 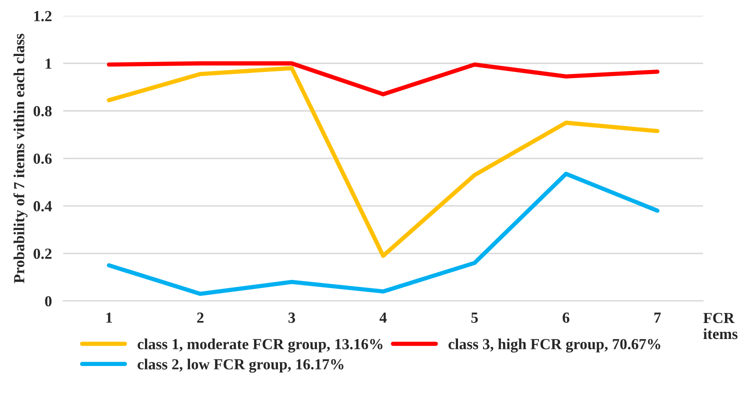 I want to click on y-tick-label: 0.6, so click(x=43, y=159).